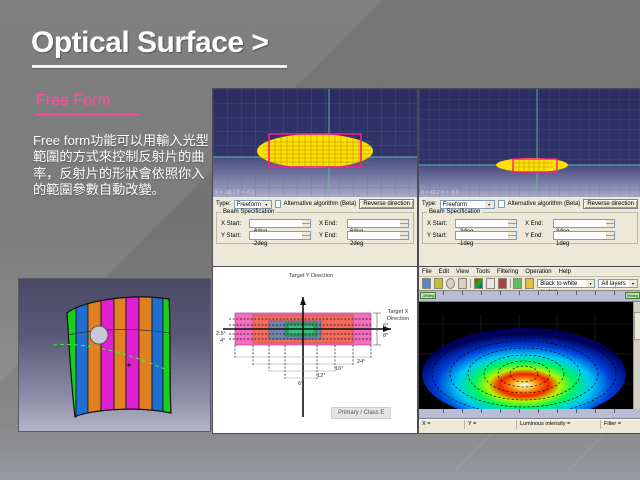 The width and height of the screenshot is (640, 480). I want to click on menu-item-view: View, so click(462, 271).